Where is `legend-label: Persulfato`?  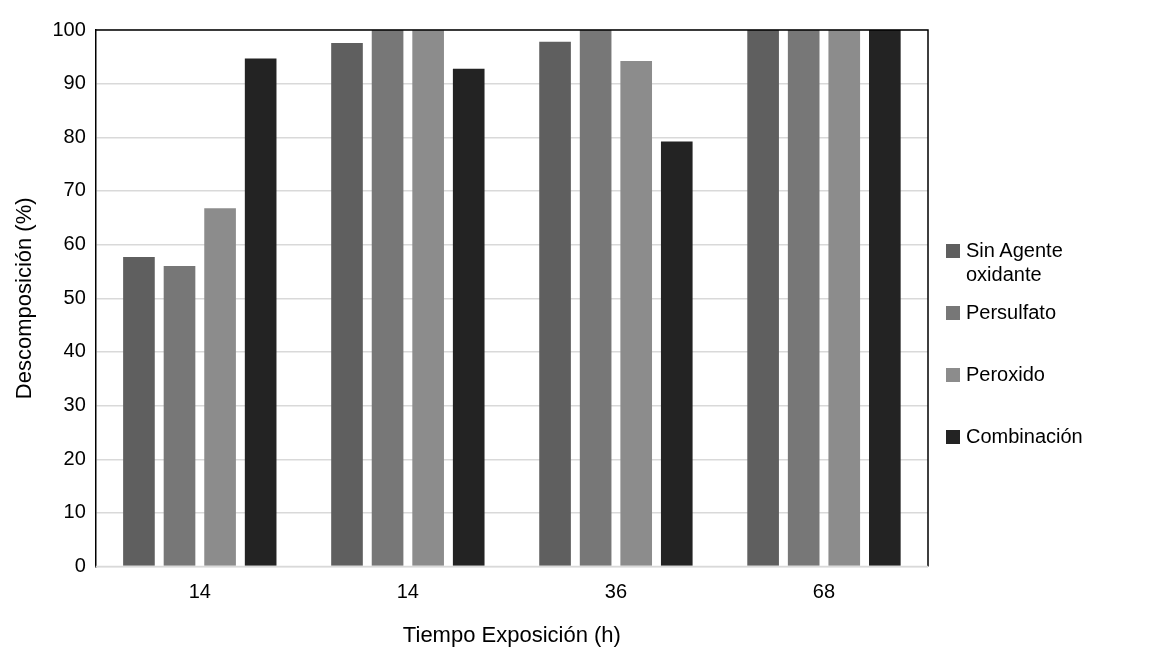 legend-label: Persulfato is located at coordinates (1012, 312).